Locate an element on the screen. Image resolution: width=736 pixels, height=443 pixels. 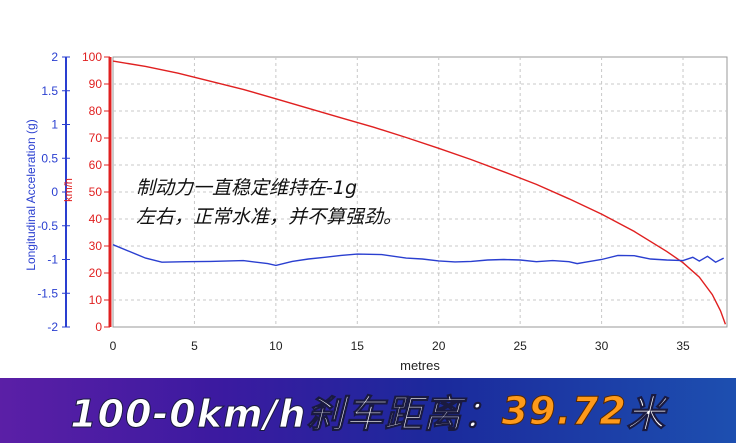
accel-tick-label: 0.5 is located at coordinates (49, 158).